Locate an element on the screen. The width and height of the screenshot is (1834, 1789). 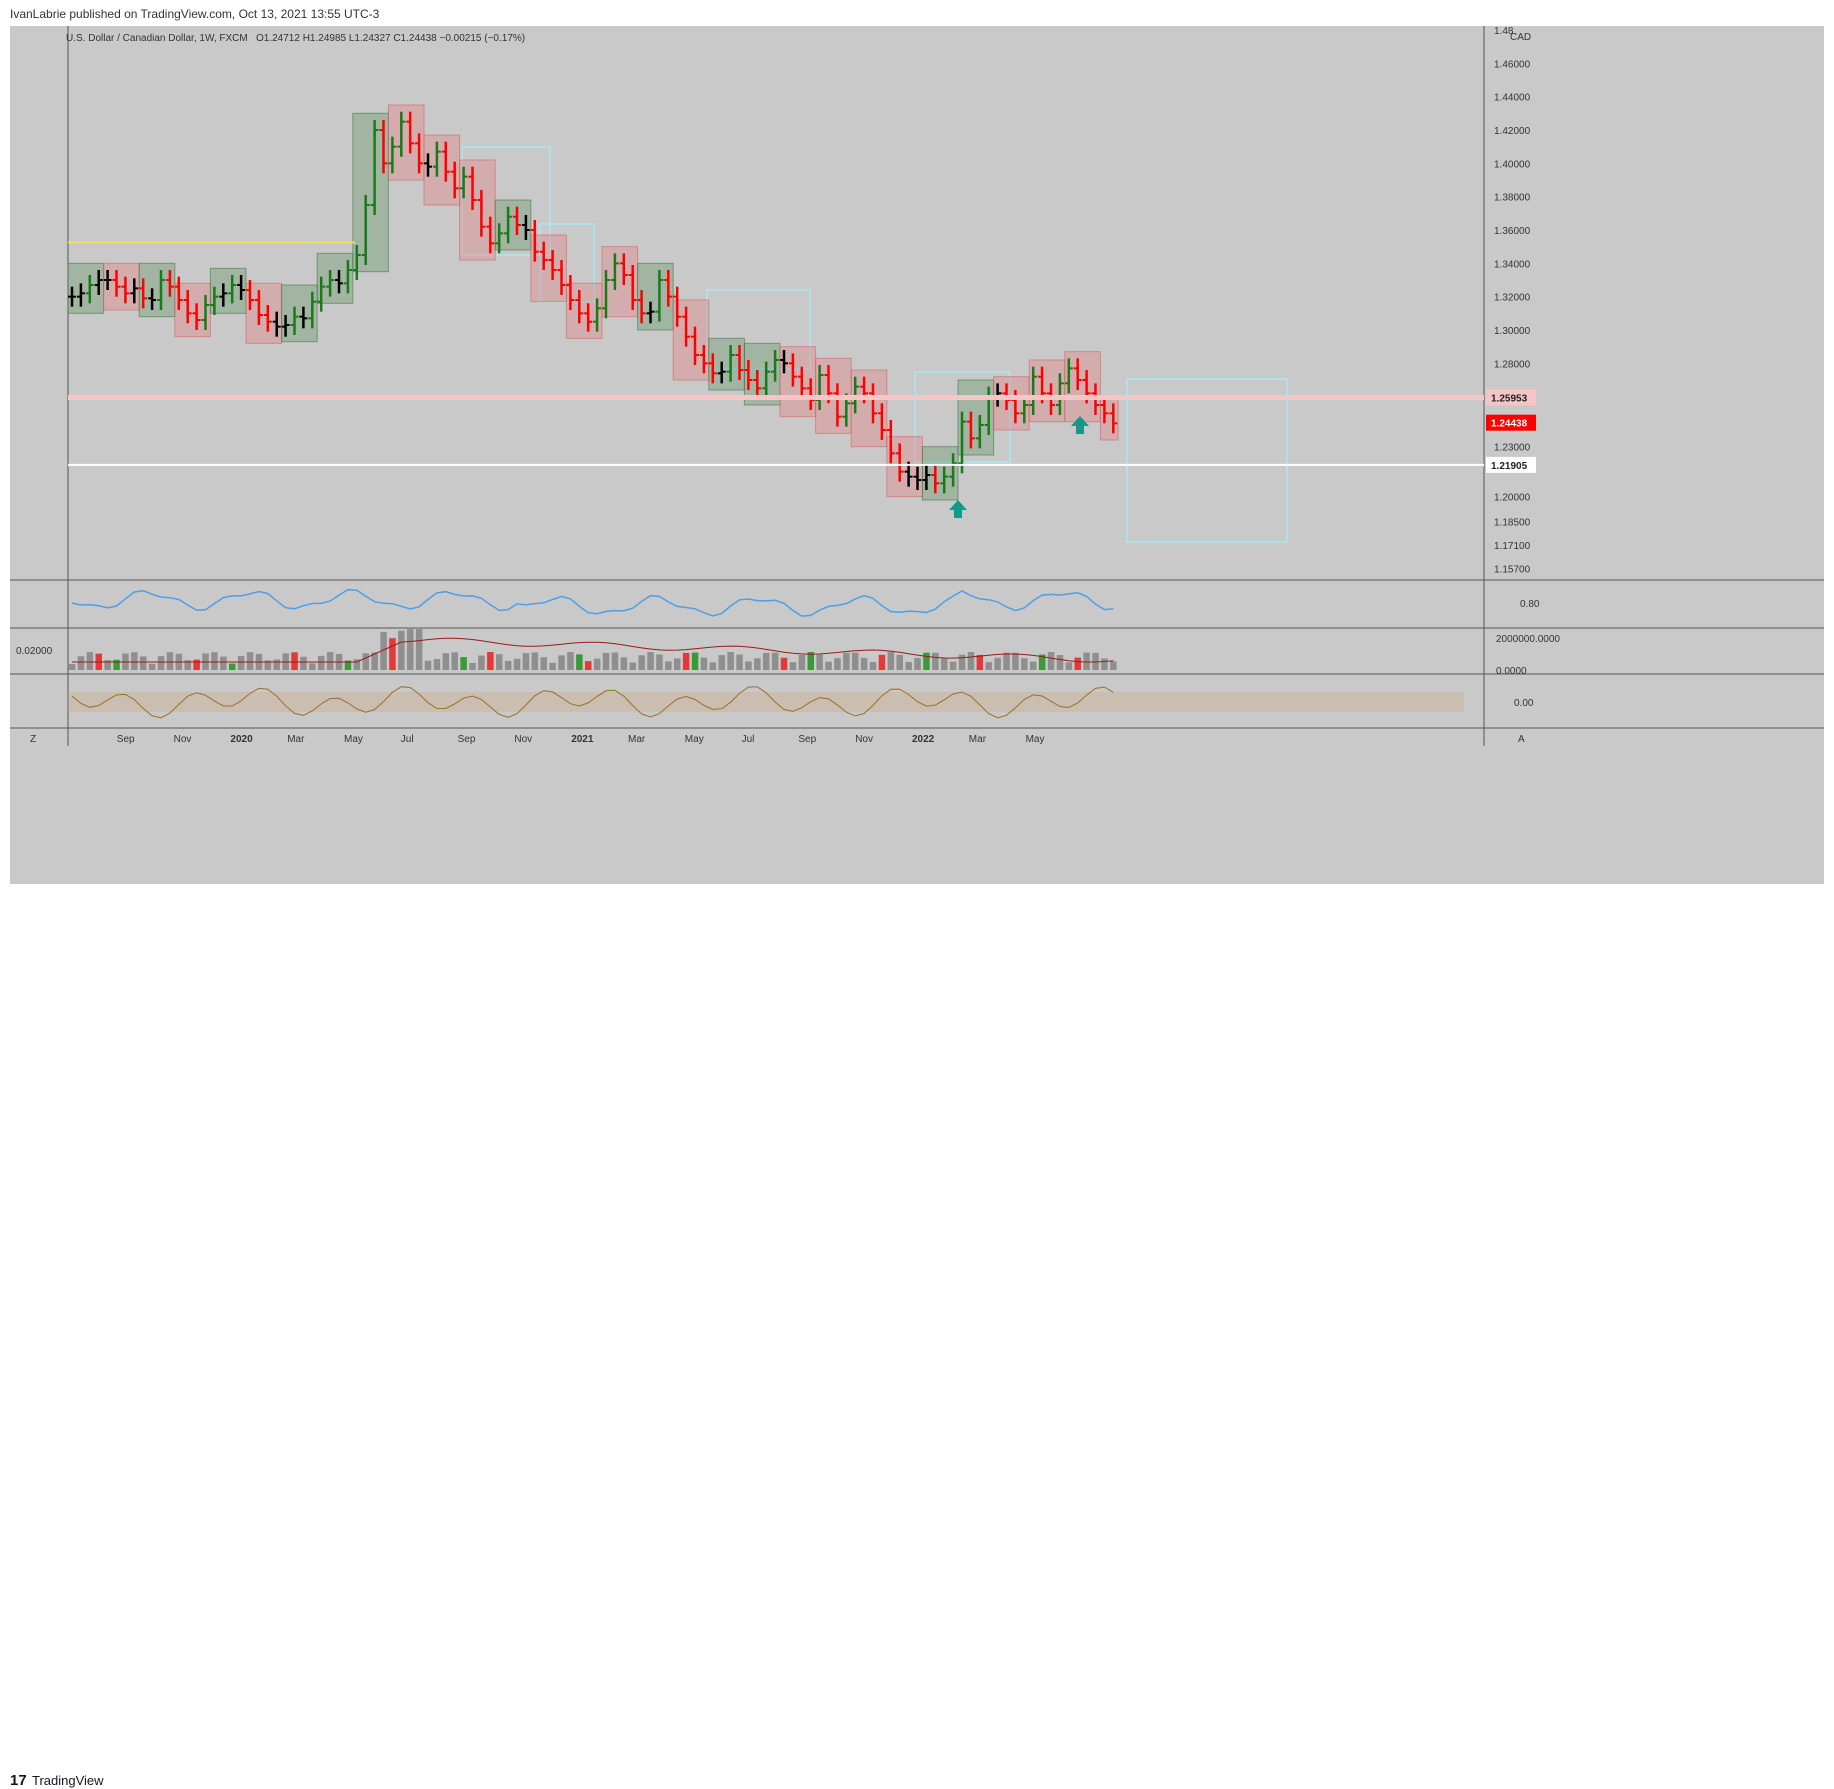
signal-box is located at coordinates (1109, 418).